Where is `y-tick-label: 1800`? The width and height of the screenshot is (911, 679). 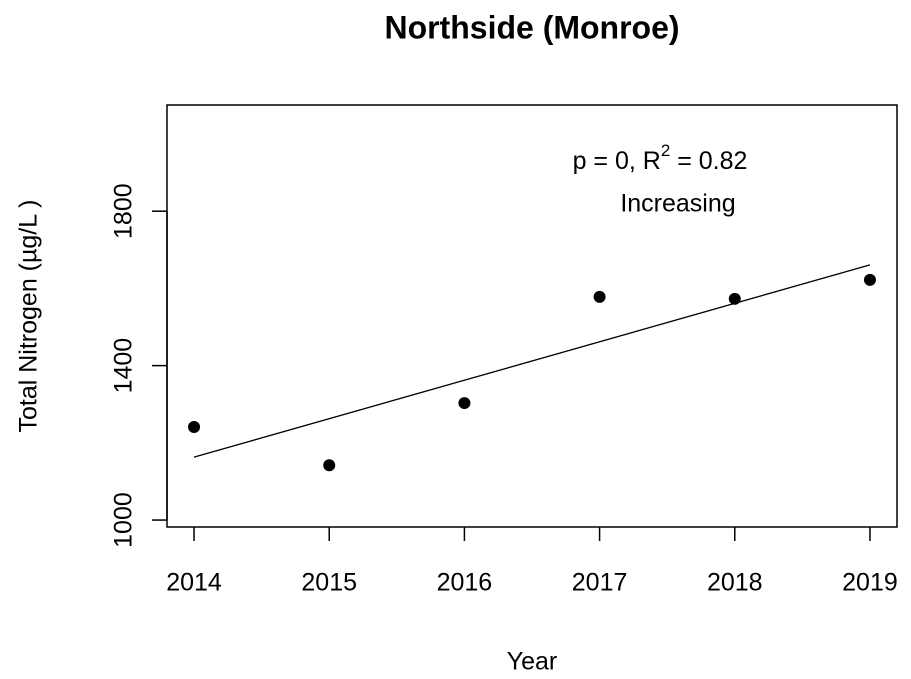 y-tick-label: 1800 is located at coordinates (124, 211).